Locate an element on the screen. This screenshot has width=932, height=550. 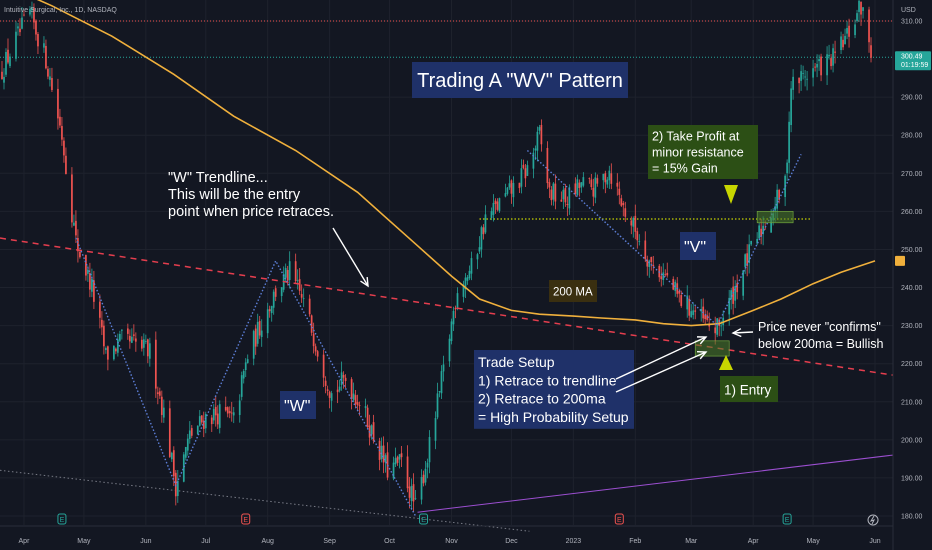
trade-setup-note-box is located at coordinates (554, 389).